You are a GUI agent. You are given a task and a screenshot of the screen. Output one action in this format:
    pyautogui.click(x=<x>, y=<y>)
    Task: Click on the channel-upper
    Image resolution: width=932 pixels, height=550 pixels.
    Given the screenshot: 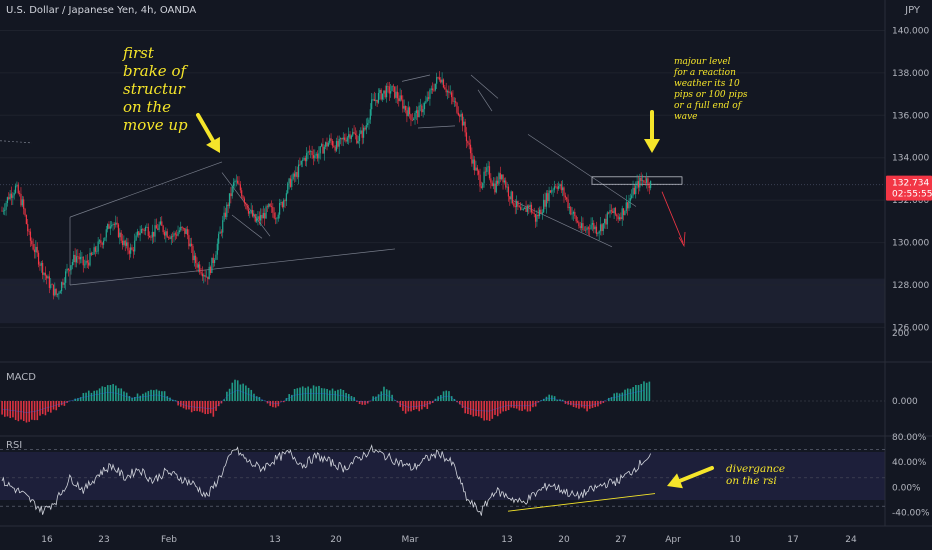 What is the action you would take?
    pyautogui.click(x=146, y=189)
    